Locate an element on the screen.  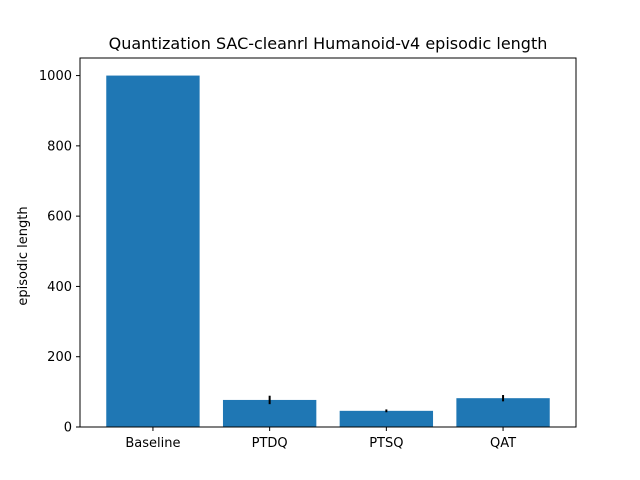
y-tick-label: 400 is located at coordinates (59, 287).